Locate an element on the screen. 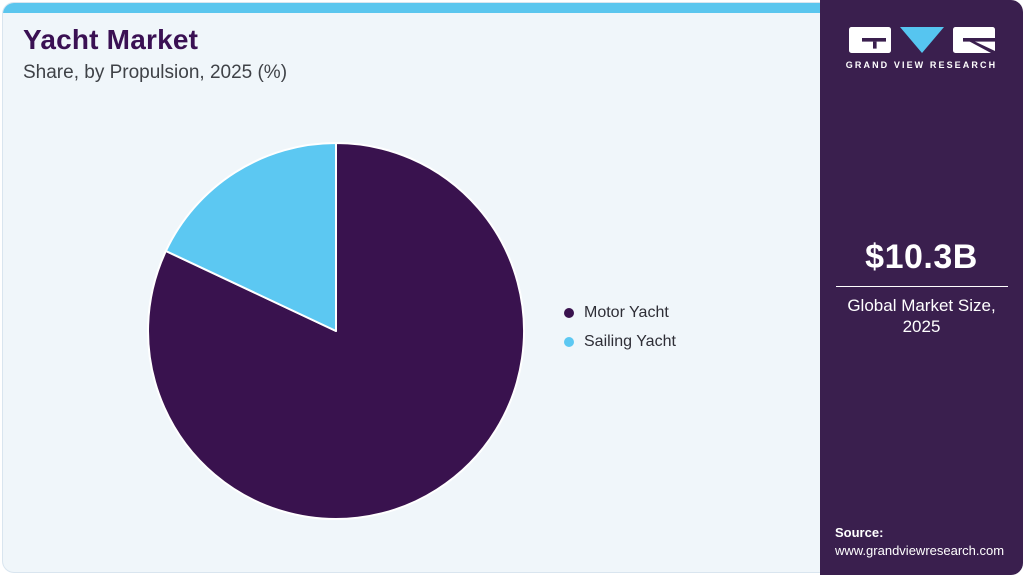 This screenshot has height=576, width=1025. legend-item-motor-yacht: Motor Yacht is located at coordinates (620, 313).